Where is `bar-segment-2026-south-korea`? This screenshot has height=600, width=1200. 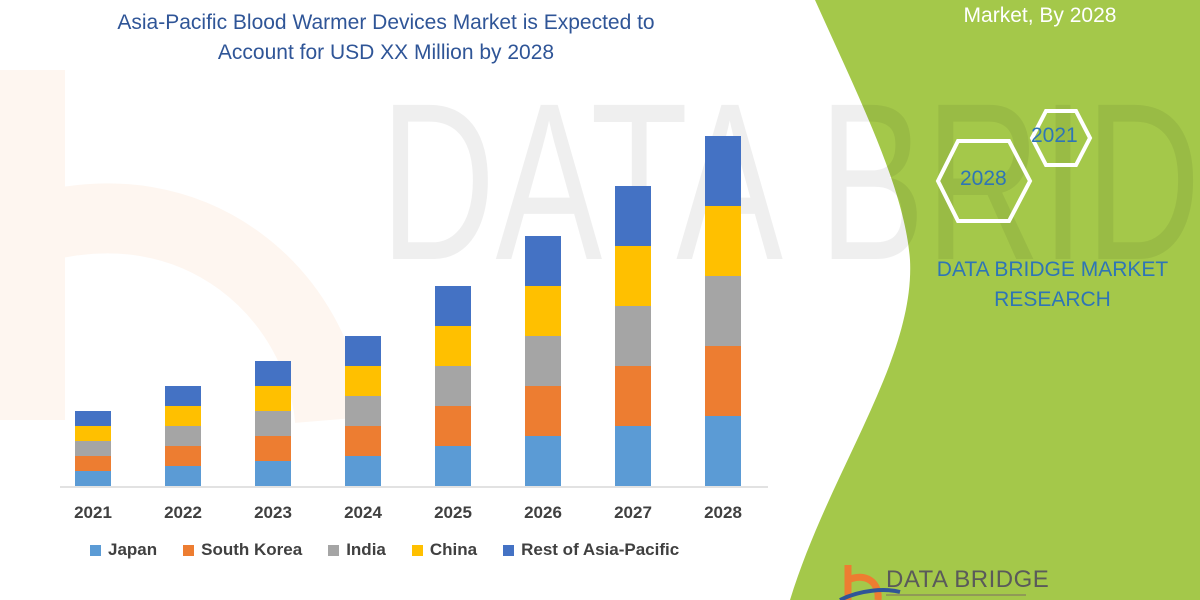
bar-segment-2026-south-korea is located at coordinates (543, 411).